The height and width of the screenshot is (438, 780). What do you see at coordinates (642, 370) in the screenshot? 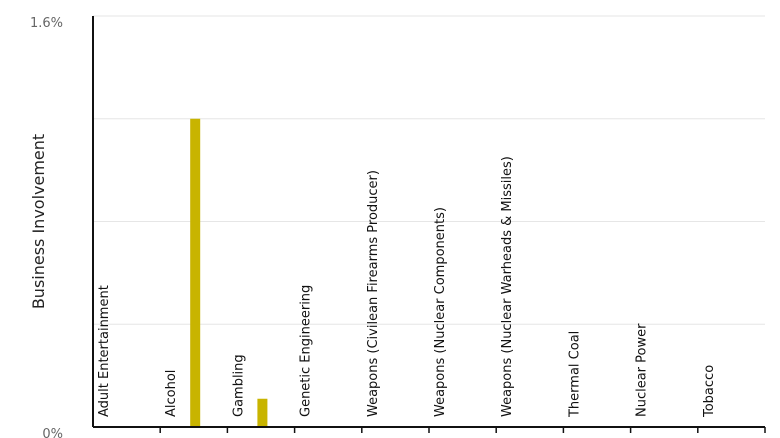
I see `category-label: Nuclear Power` at bounding box center [642, 370].